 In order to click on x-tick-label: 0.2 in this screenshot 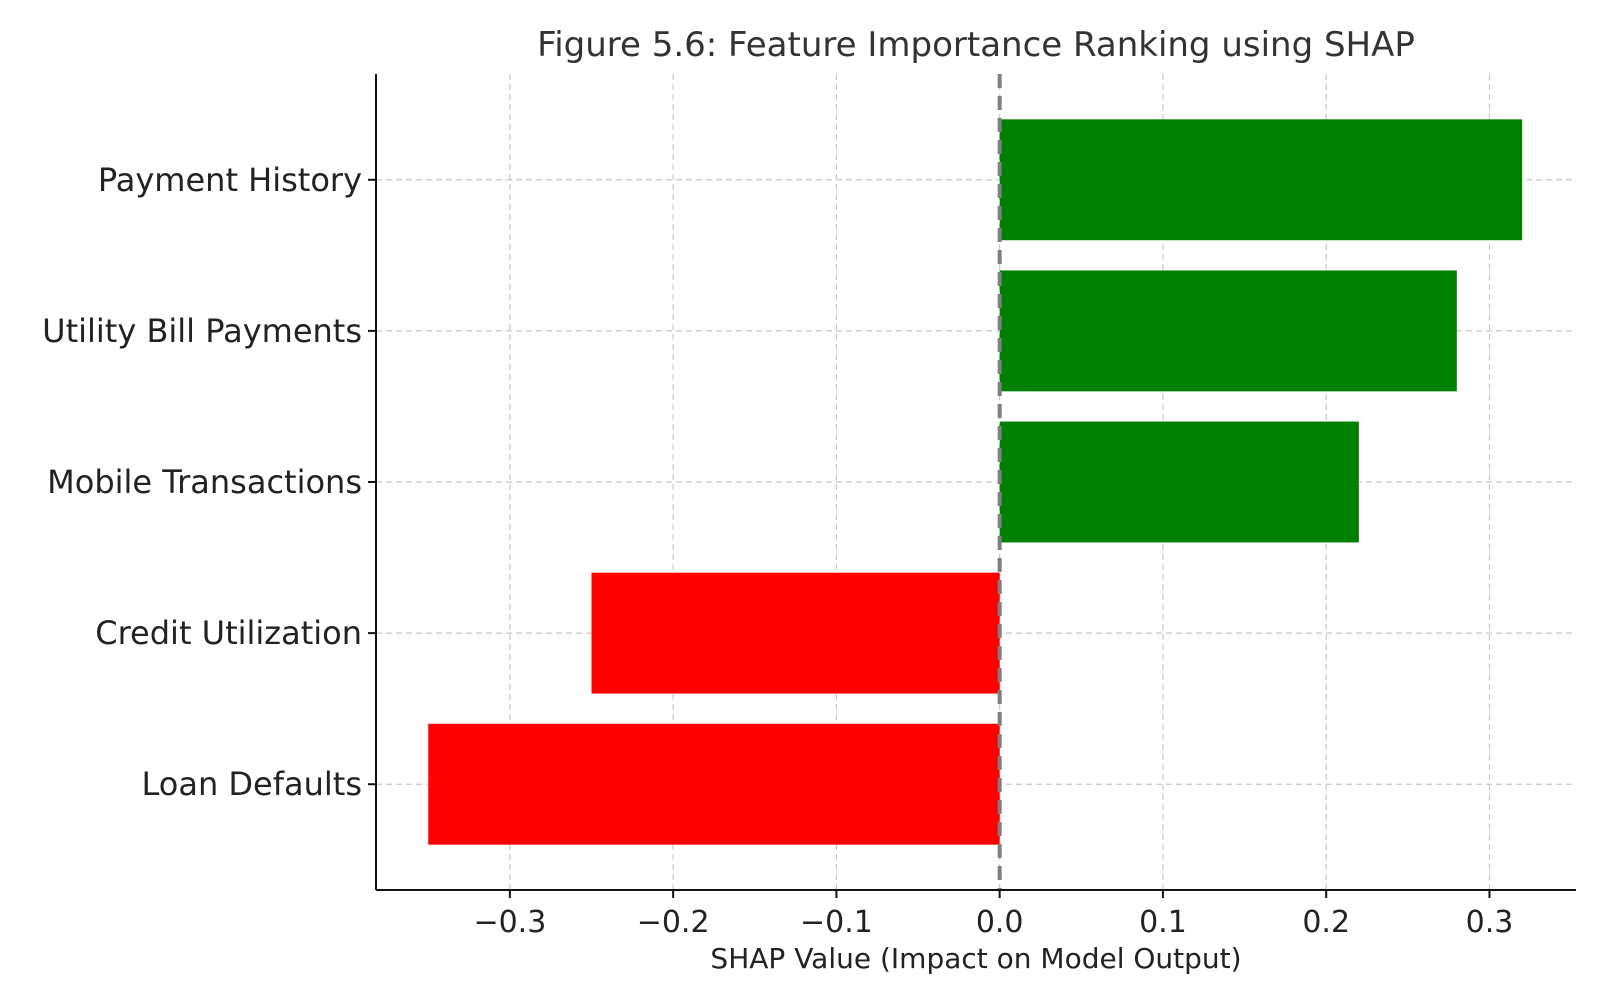, I will do `click(1326, 922)`.